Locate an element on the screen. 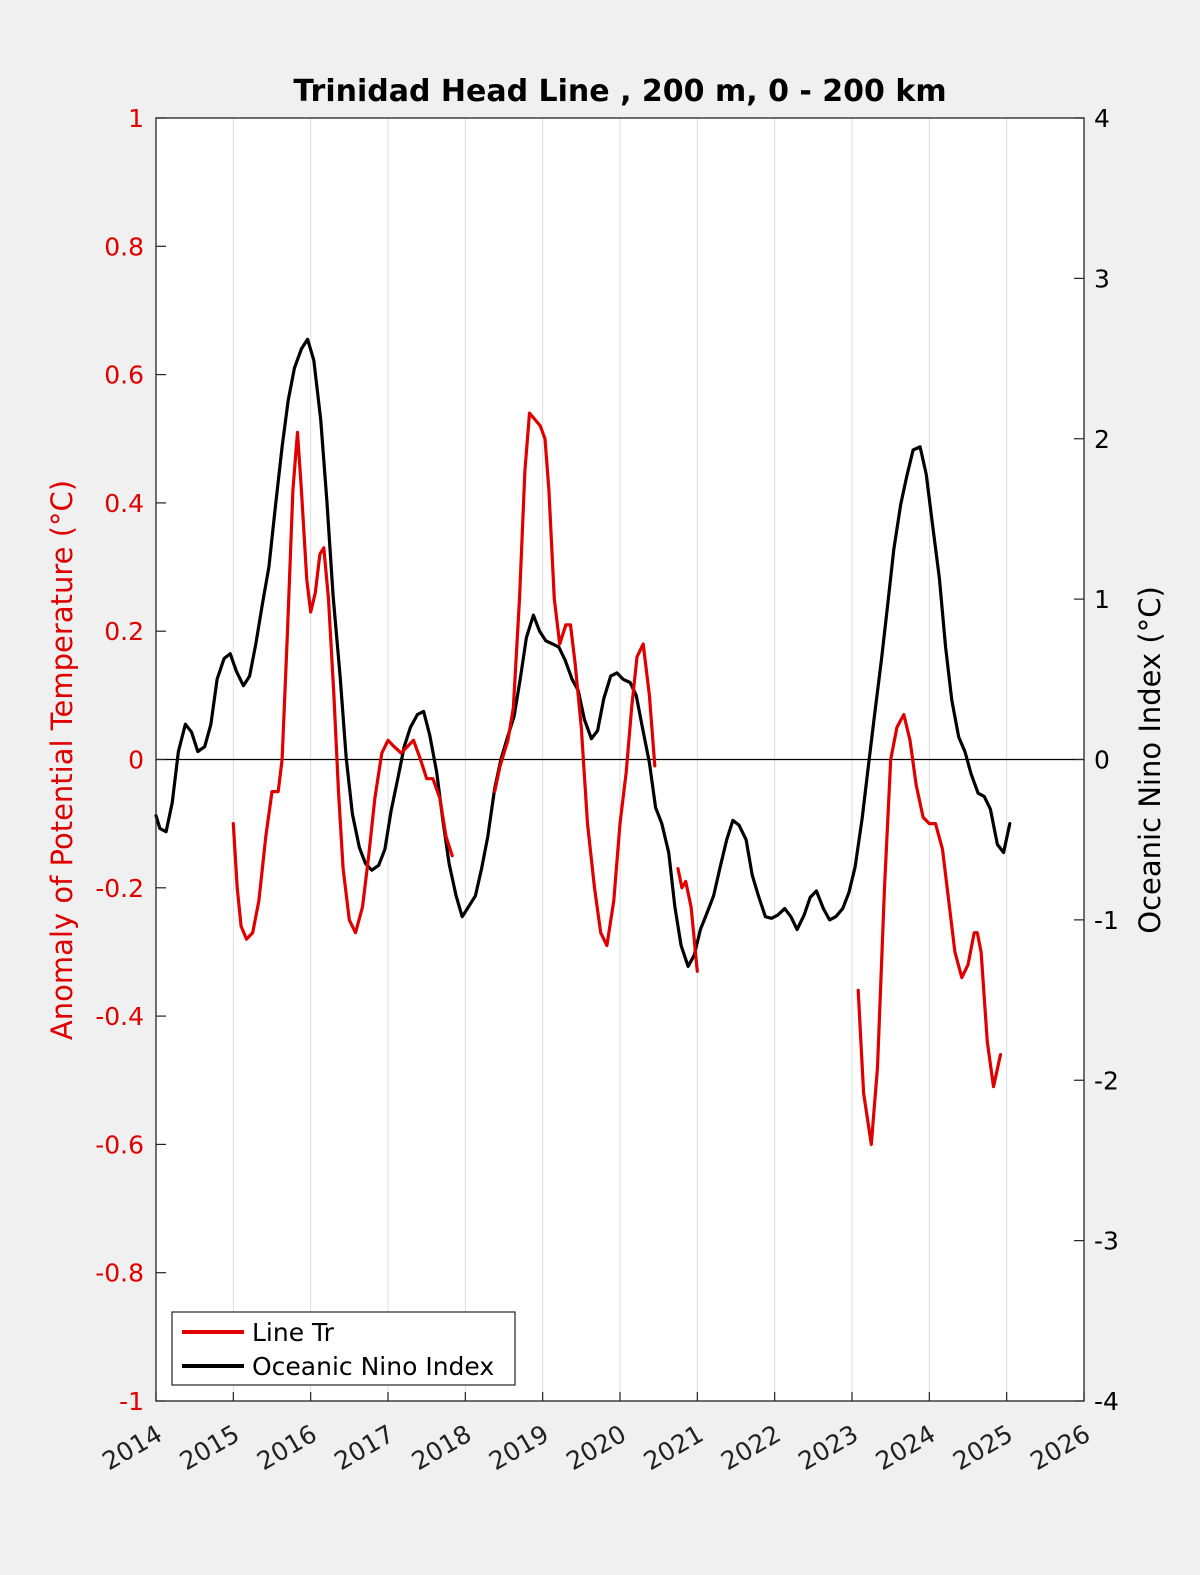 This screenshot has height=1575, width=1200. y-tick-label-left: -0.4 is located at coordinates (119, 1016).